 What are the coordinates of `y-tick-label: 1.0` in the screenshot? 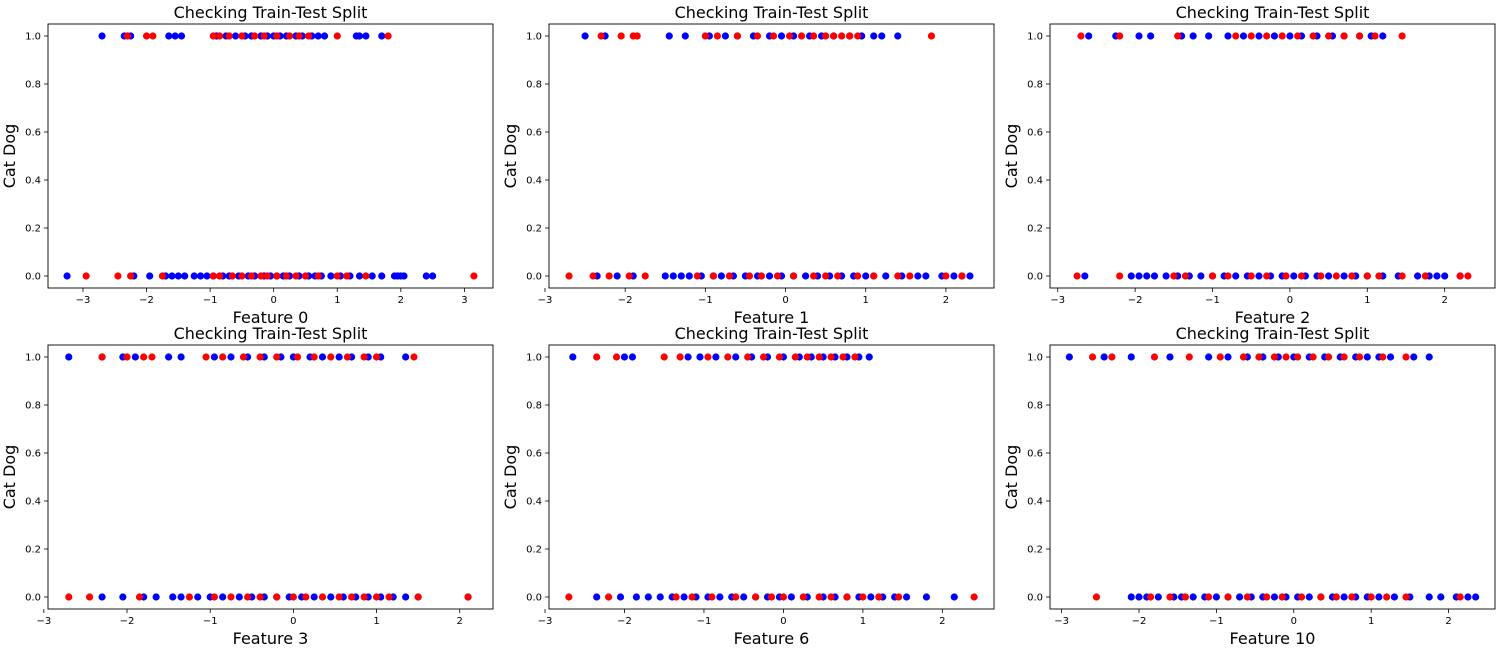 It's located at (534, 37).